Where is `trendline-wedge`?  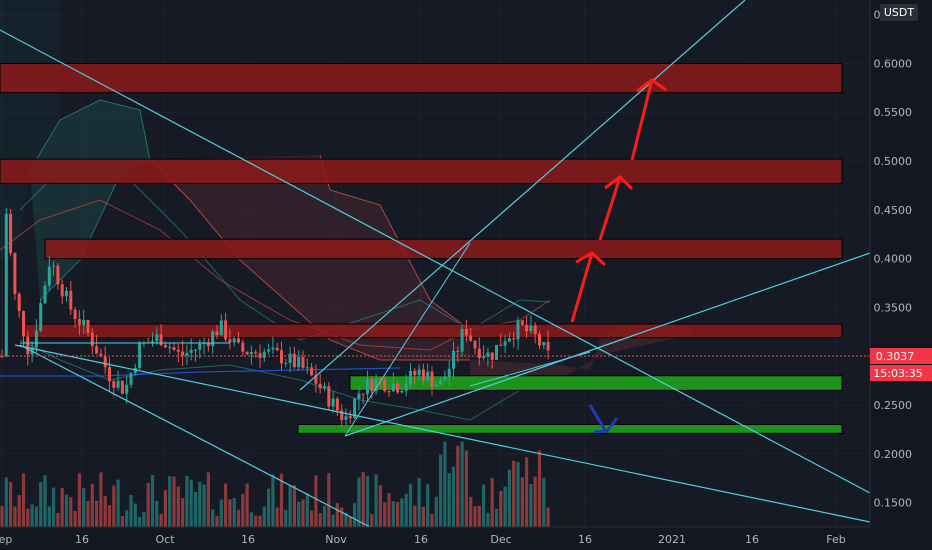 trendline-wedge is located at coordinates (407, 339).